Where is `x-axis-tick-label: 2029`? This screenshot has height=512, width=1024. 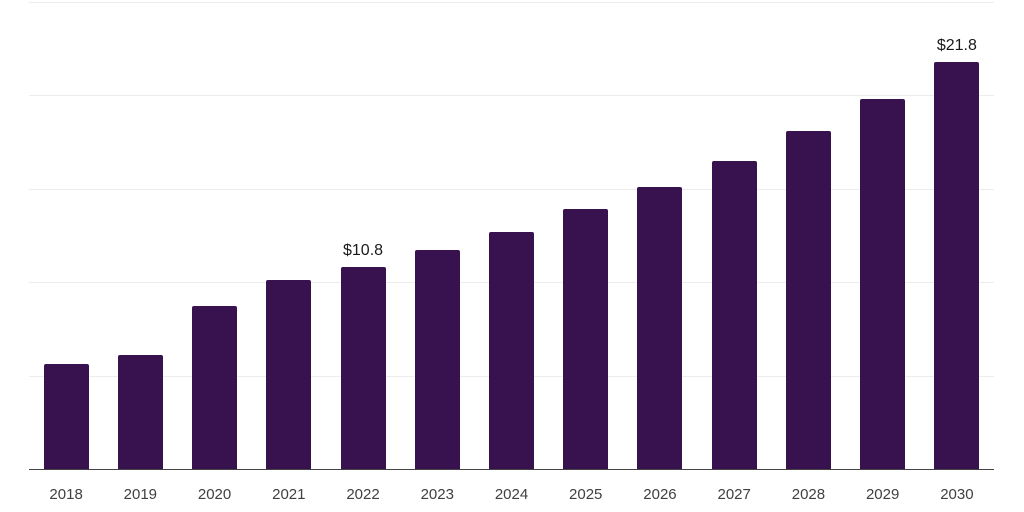
x-axis-tick-label: 2029 is located at coordinates (882, 494).